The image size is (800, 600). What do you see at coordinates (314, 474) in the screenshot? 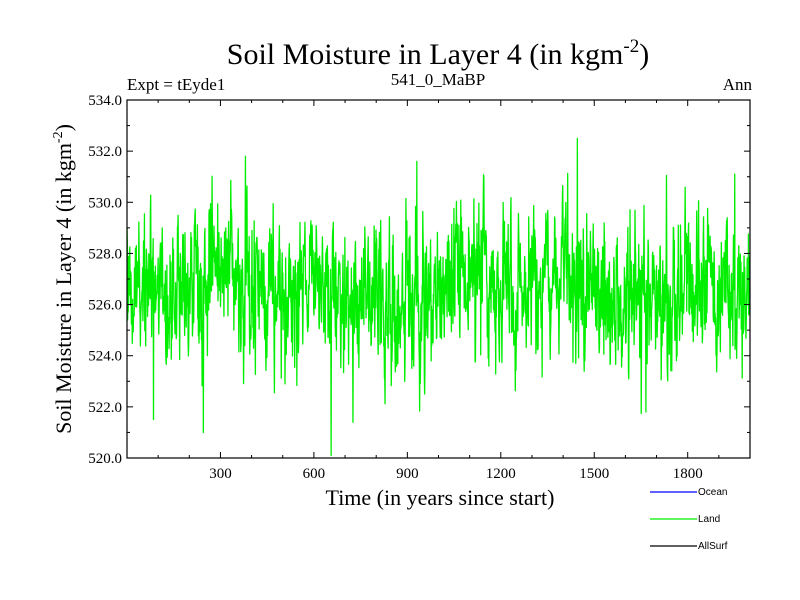
I see `x-tick-label-600: 600` at bounding box center [314, 474].